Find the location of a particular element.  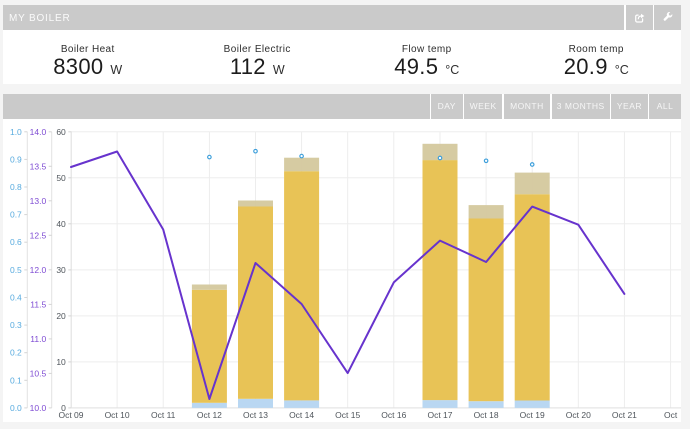

svg-text: 0 is located at coordinates (63, 407).